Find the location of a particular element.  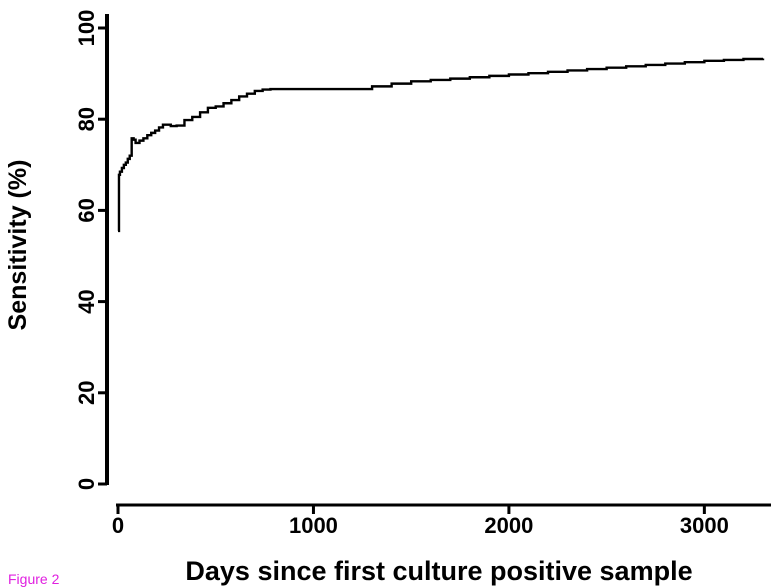

y-tick-label: 80 is located at coordinates (86, 119).